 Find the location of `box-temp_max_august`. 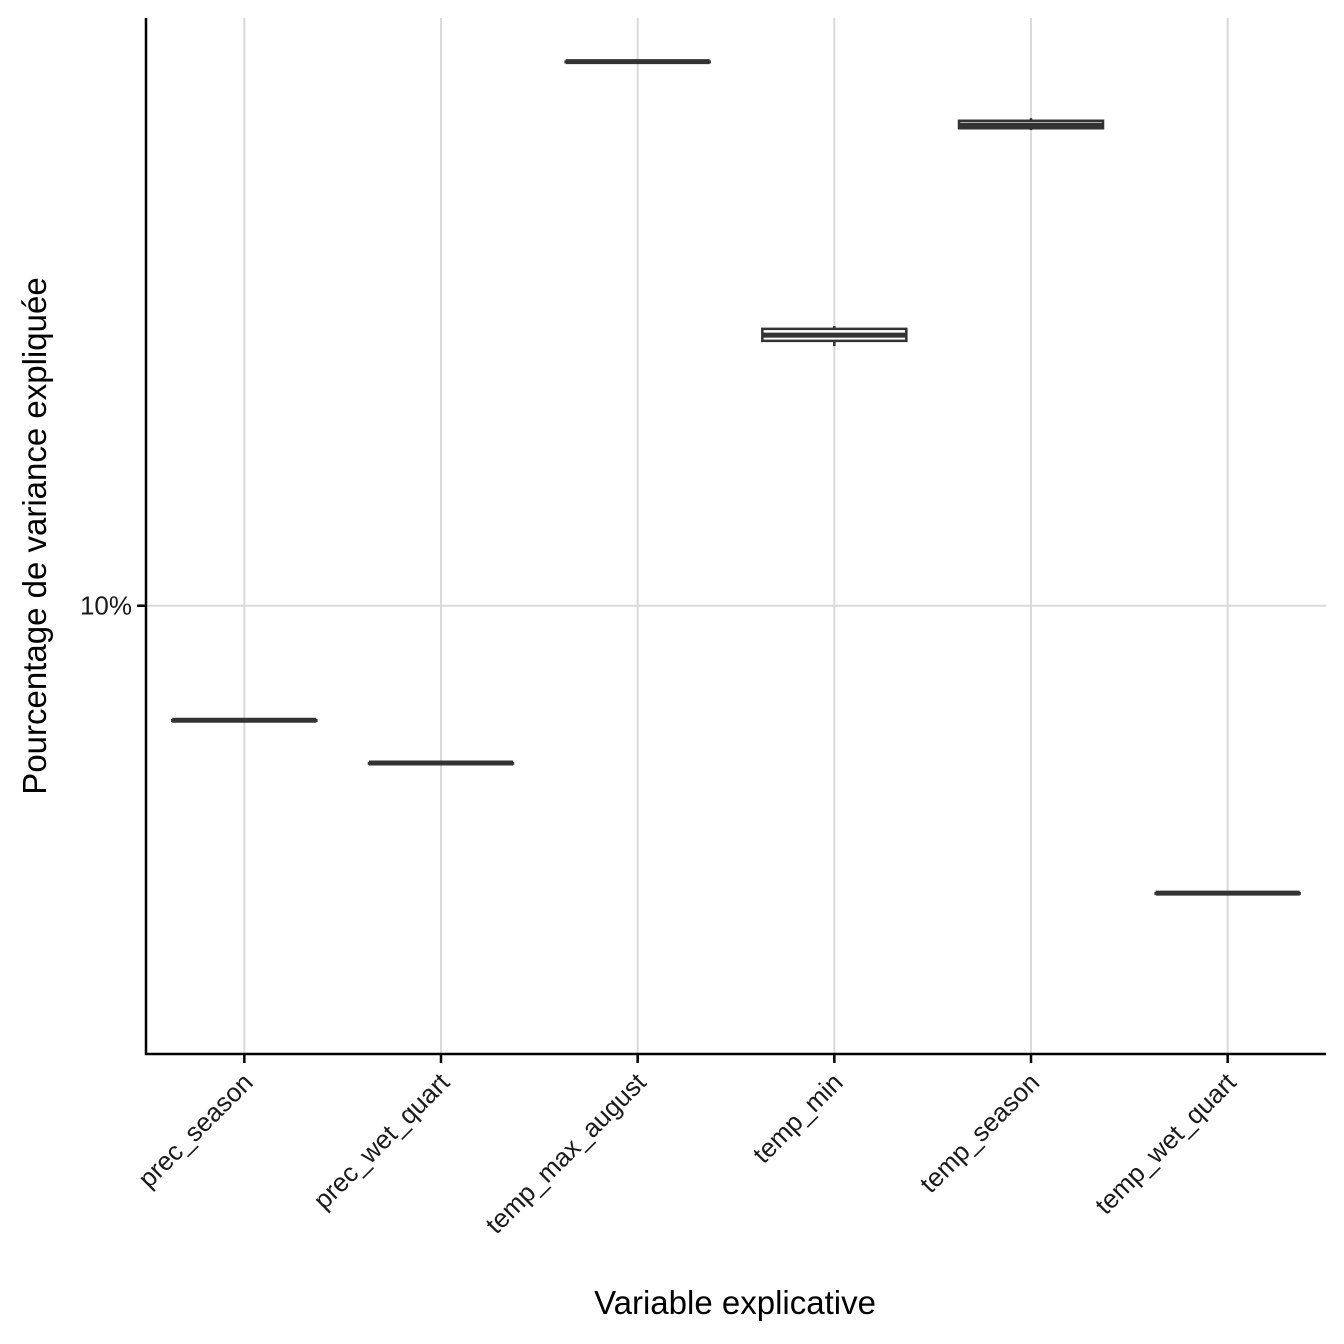

box-temp_max_august is located at coordinates (637, 62).